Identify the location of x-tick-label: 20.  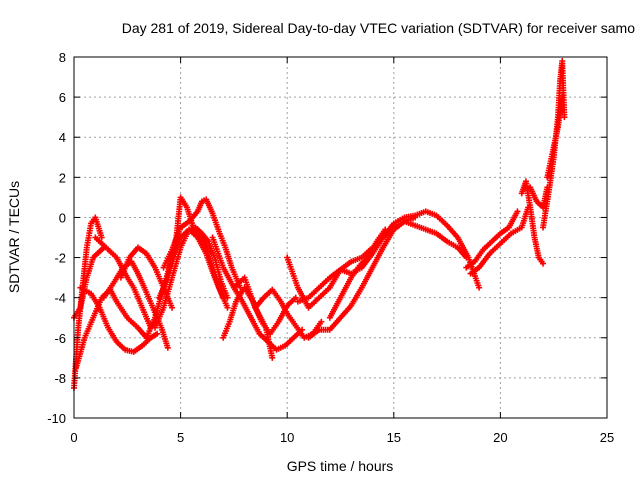
(500, 437).